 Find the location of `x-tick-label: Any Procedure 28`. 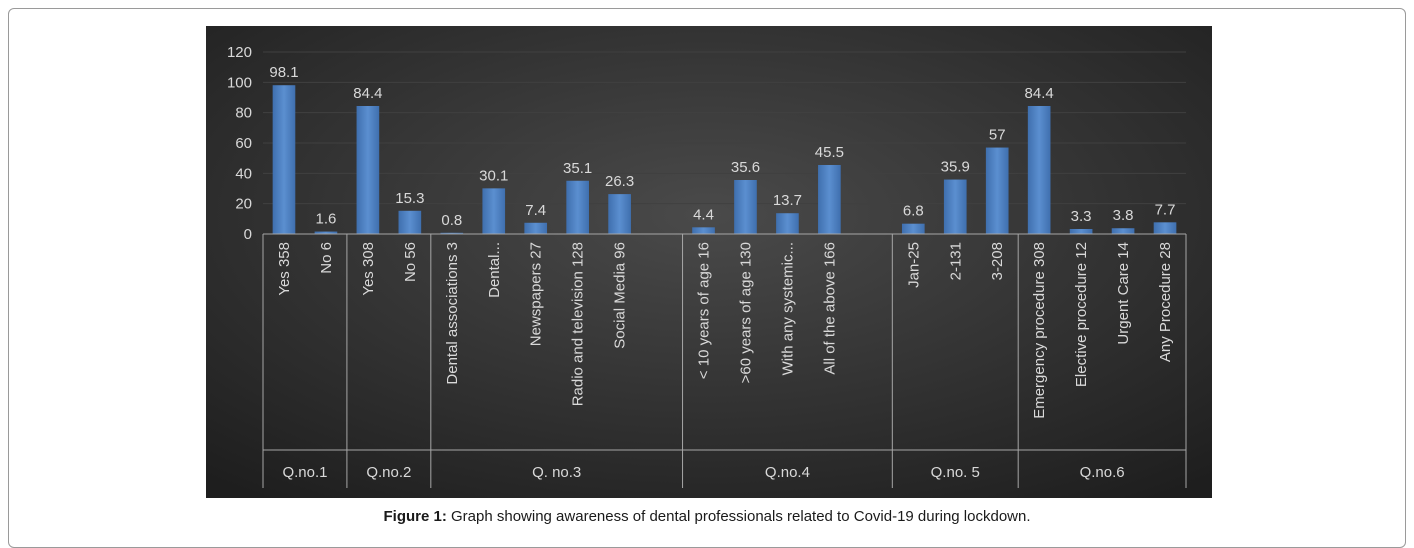

x-tick-label: Any Procedure 28 is located at coordinates (1165, 302).